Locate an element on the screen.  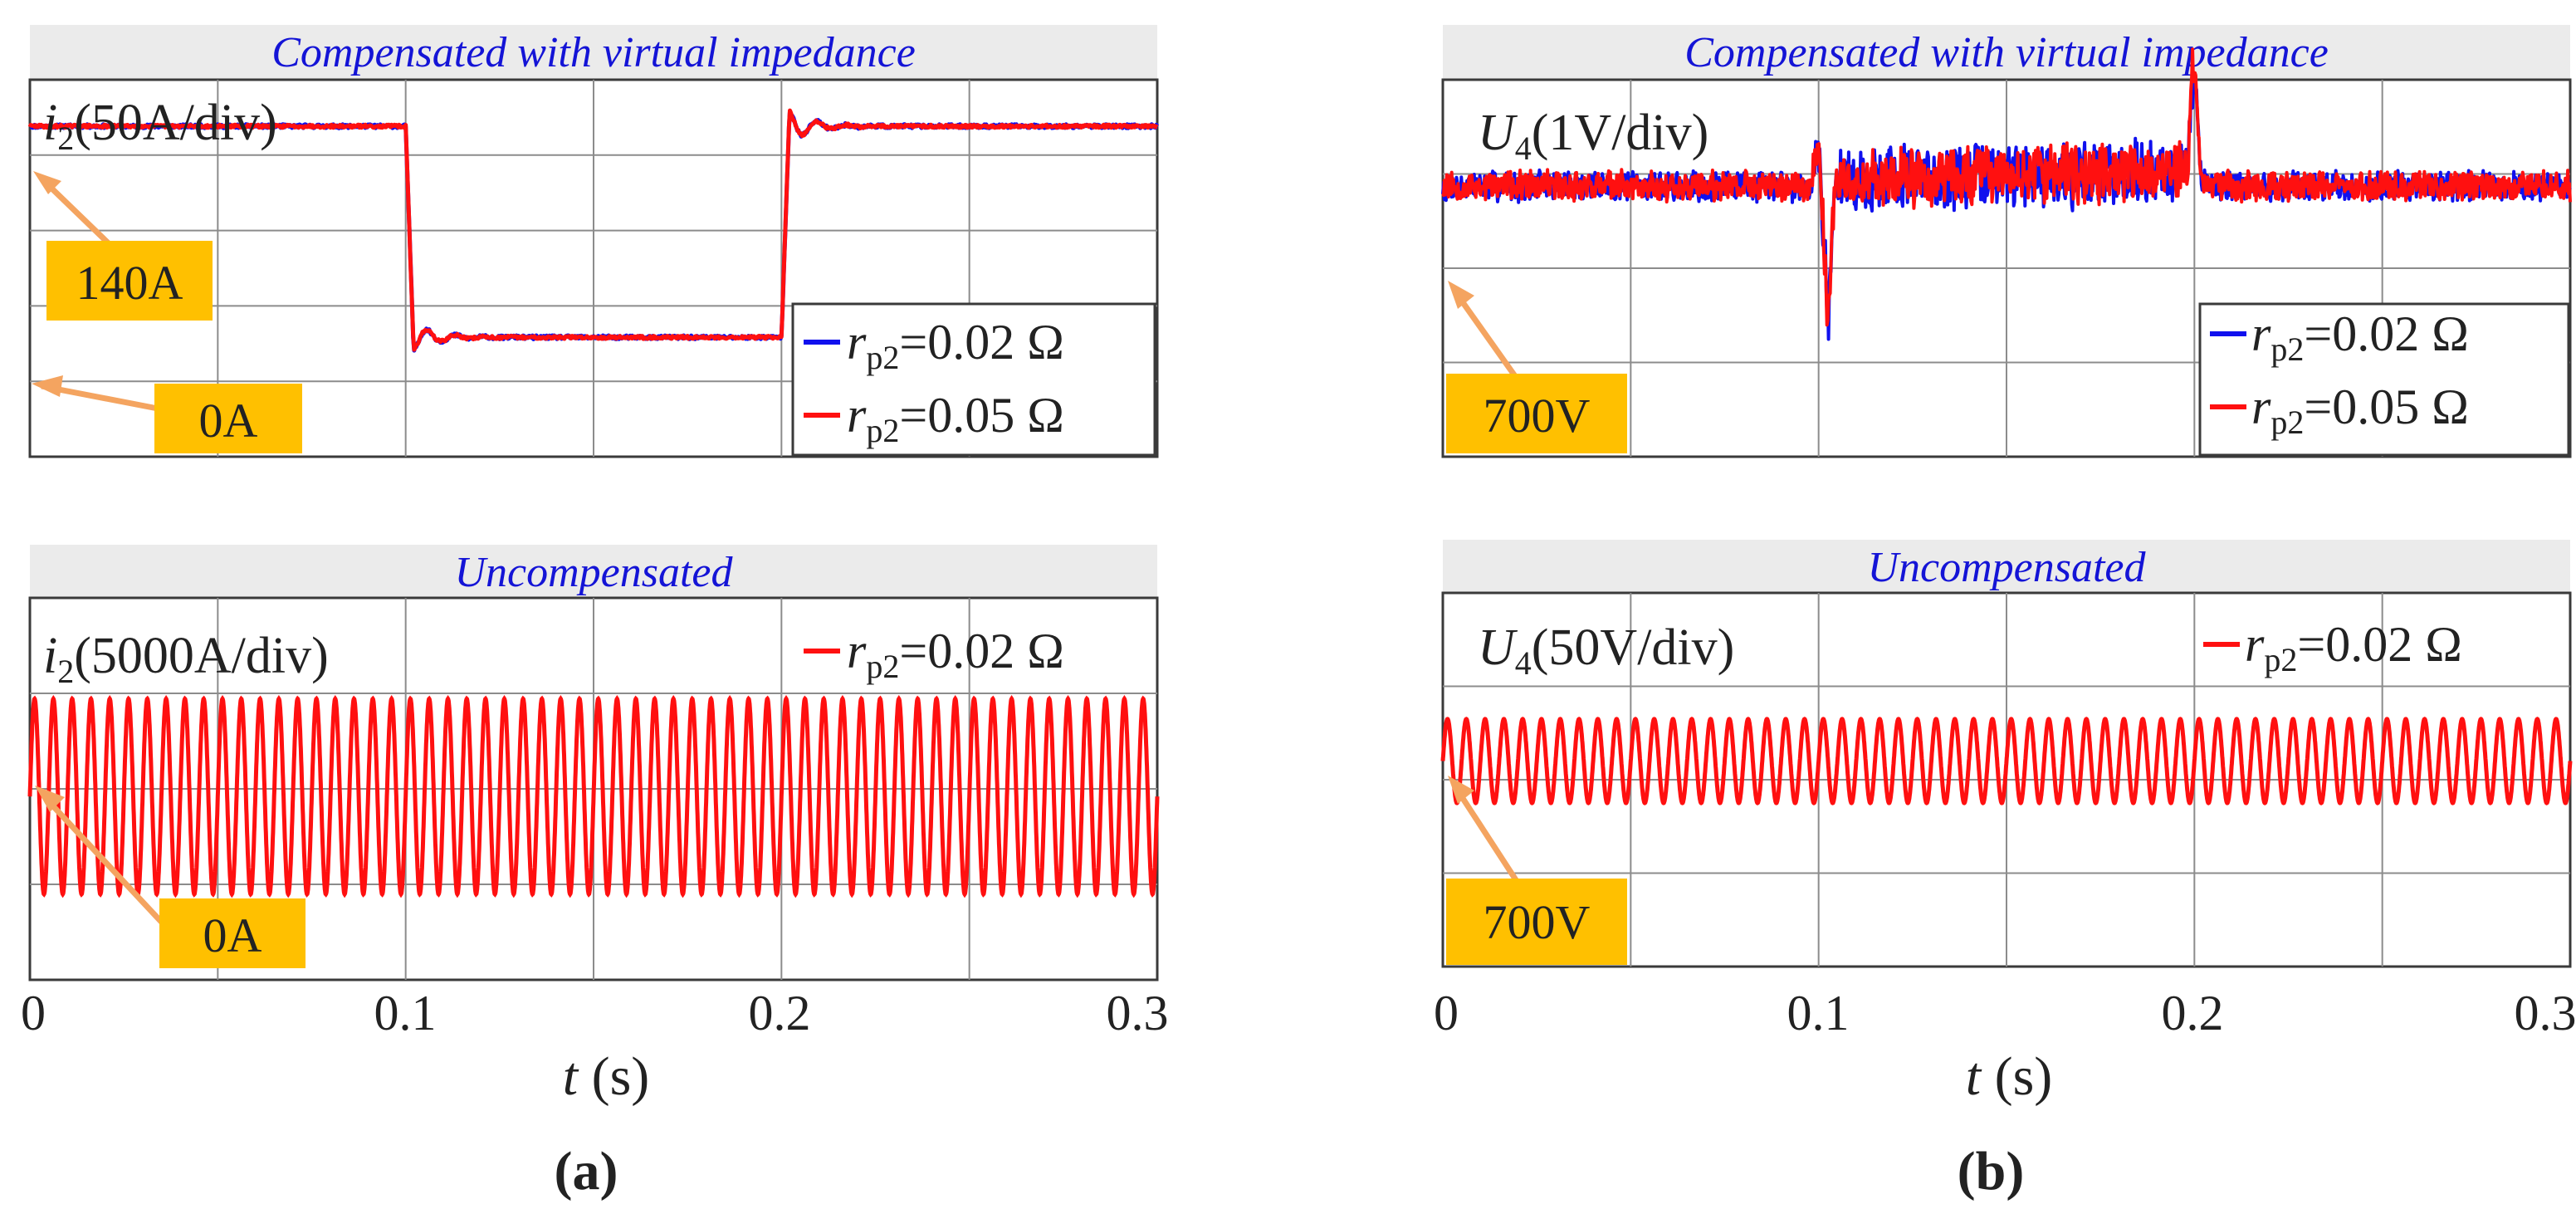
panel-label-b: (b) is located at coordinates (1991, 1171).